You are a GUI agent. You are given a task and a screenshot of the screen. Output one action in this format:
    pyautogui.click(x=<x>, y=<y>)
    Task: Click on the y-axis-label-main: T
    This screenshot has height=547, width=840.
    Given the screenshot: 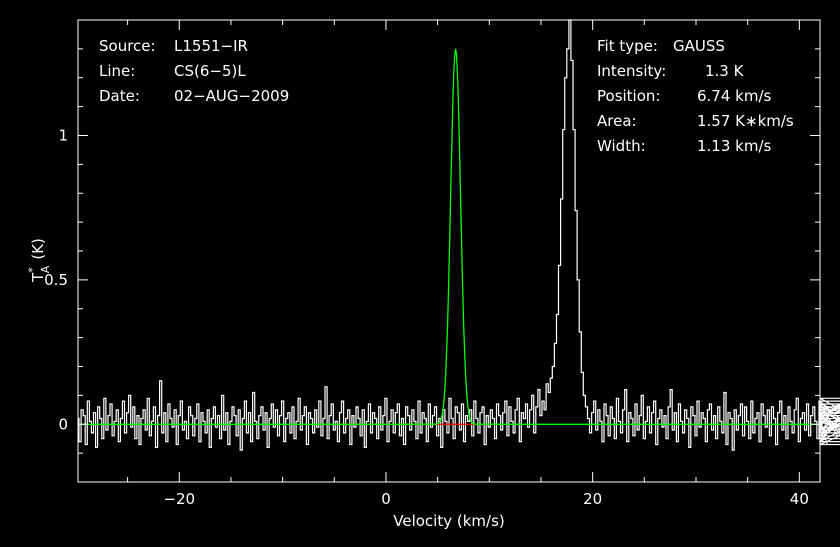 What is the action you would take?
    pyautogui.click(x=38, y=277)
    